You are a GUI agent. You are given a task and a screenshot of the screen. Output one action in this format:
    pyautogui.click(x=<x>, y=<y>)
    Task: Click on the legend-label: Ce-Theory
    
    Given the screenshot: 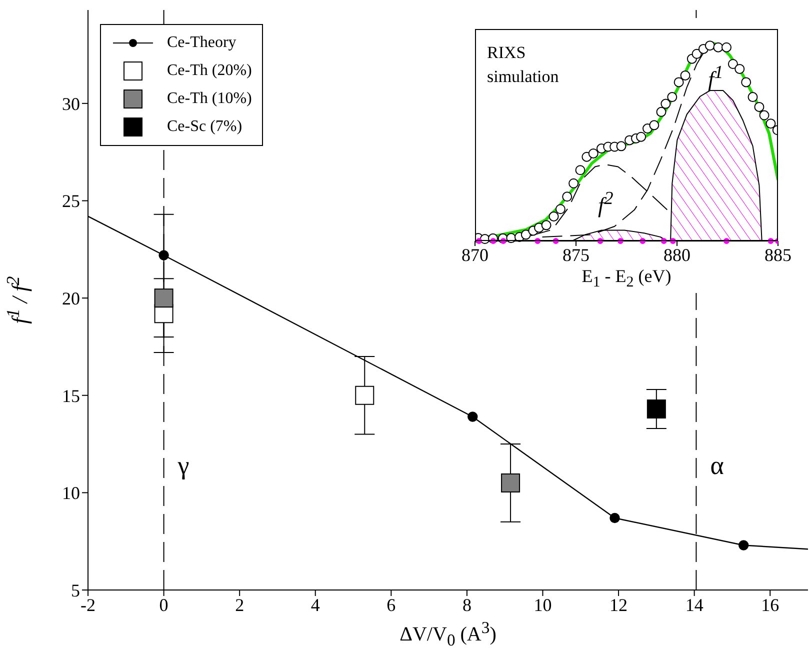 What is the action you would take?
    pyautogui.click(x=201, y=43)
    